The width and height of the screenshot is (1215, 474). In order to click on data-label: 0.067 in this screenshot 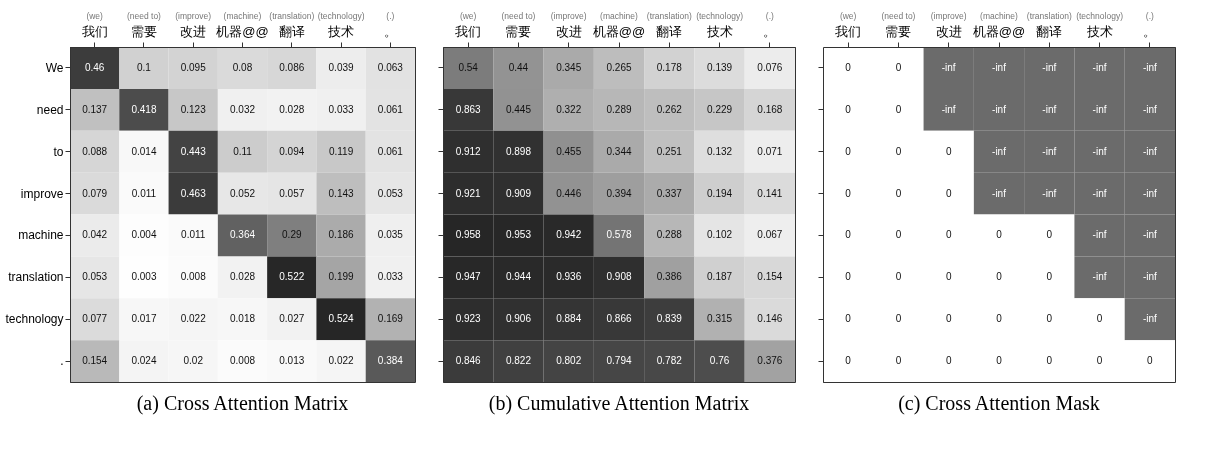, I will do `click(770, 235)`.